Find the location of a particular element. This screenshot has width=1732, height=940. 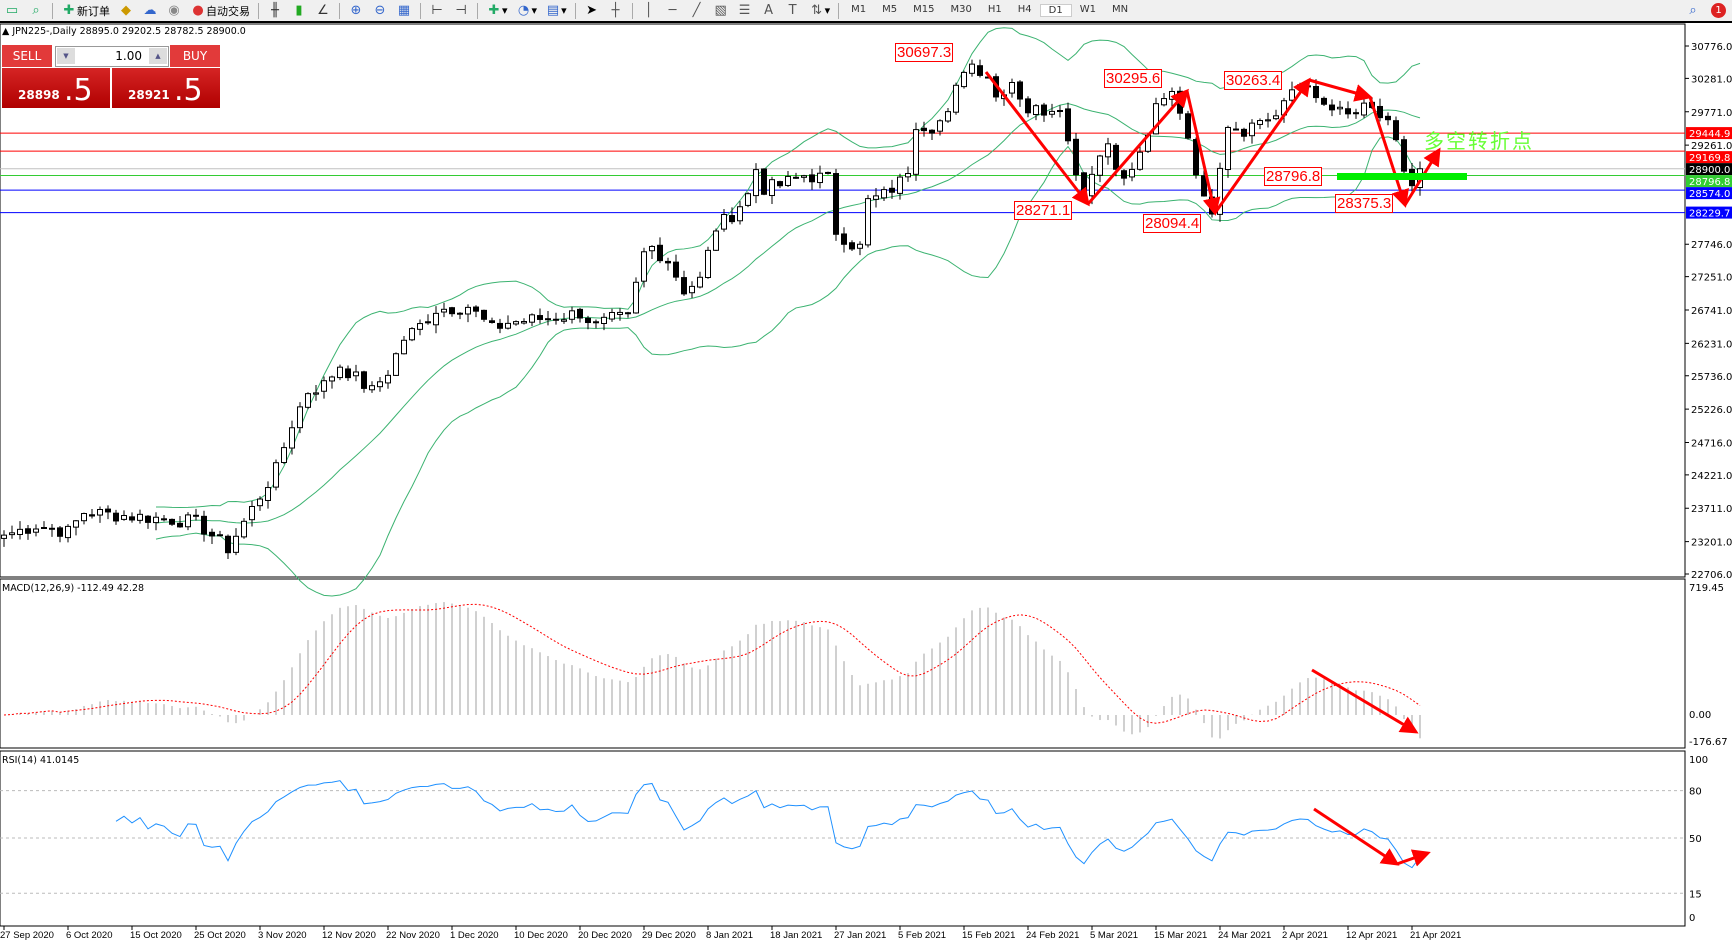

lot-size-field: ▼ 1.00 ▲ is located at coordinates (112, 56).